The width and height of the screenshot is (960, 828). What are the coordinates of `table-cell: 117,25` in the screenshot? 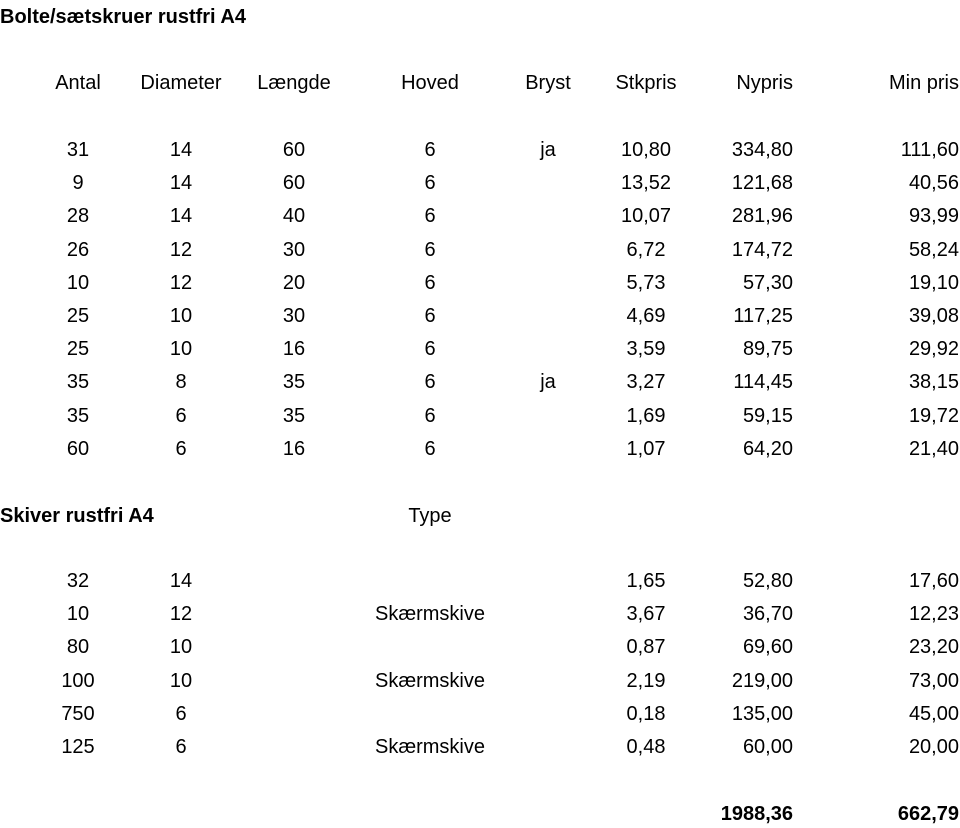 It's located at (763, 316).